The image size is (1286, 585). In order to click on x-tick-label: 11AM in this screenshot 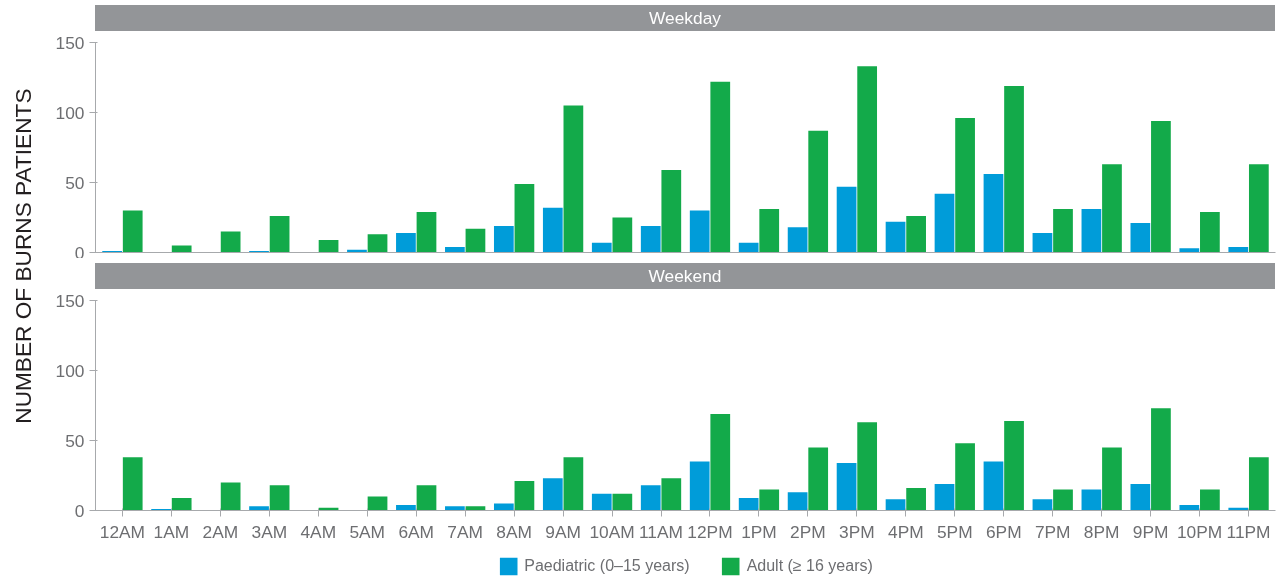, I will do `click(661, 531)`.